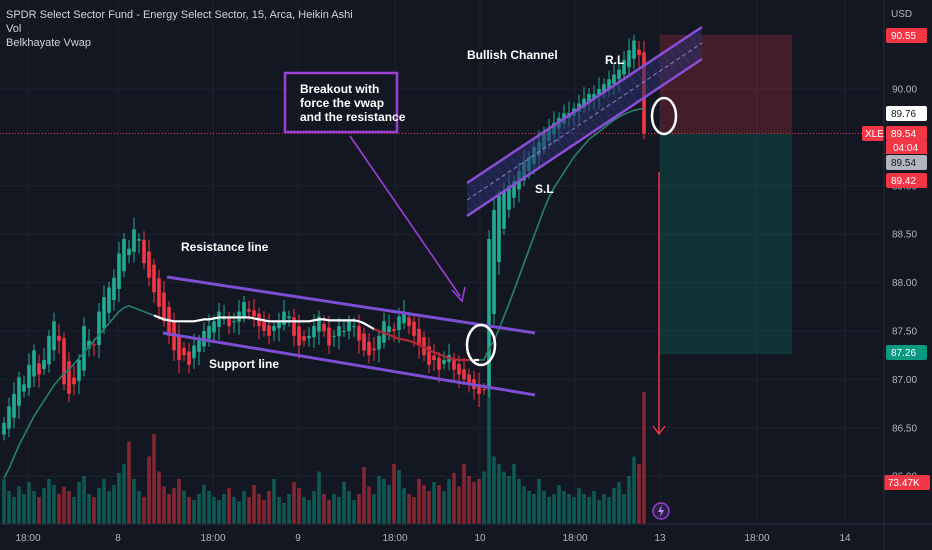 The height and width of the screenshot is (550, 932). Describe the element at coordinates (480, 538) in the screenshot. I see `x-tick-5: 10` at that location.